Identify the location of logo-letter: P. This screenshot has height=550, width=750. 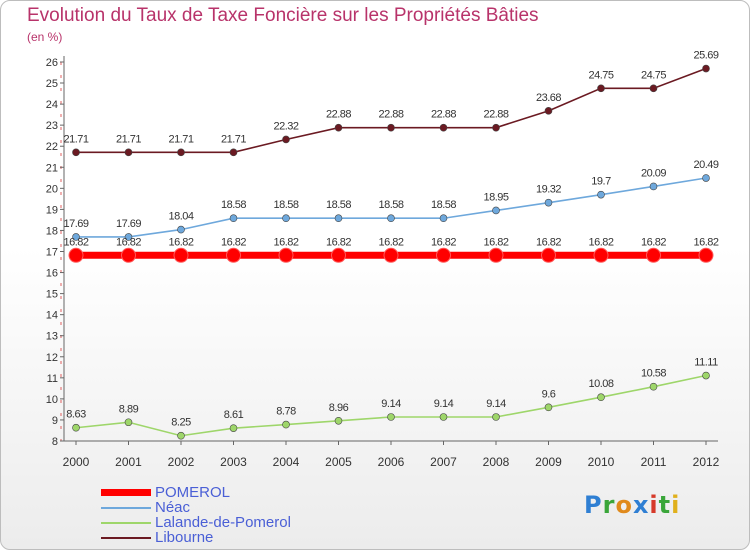
(593, 505).